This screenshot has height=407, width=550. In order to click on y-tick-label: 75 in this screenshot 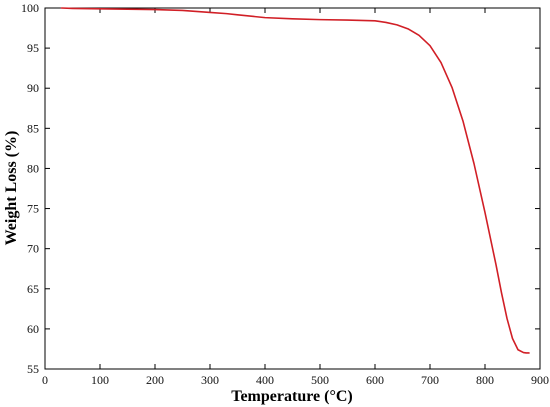, I will do `click(33, 209)`.